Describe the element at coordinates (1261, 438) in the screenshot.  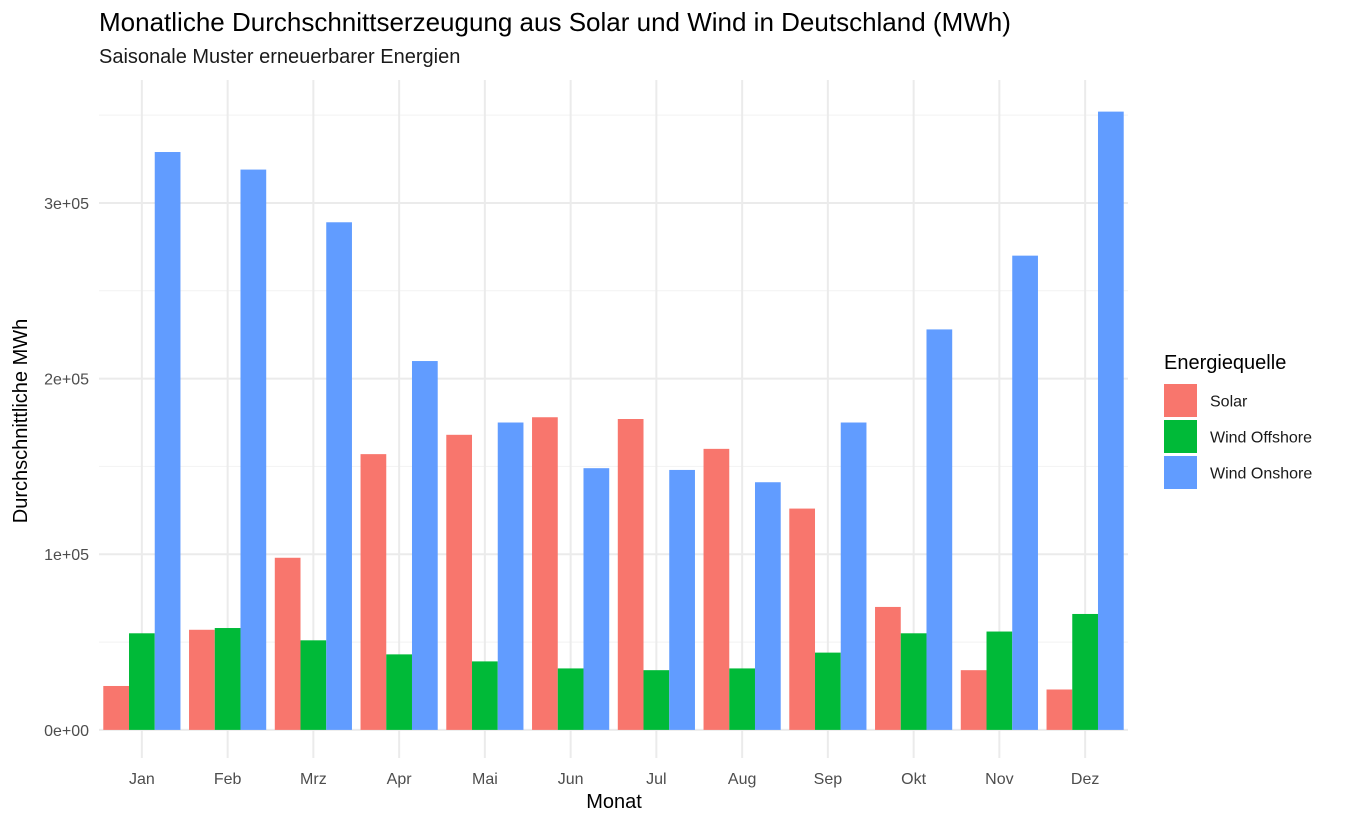
I see `legend-label: Wind Offshore` at that location.